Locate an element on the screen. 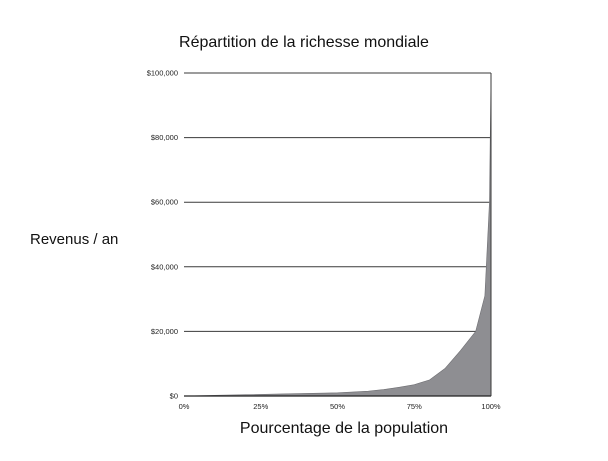 The height and width of the screenshot is (461, 608). y-tick-label: $80,000 is located at coordinates (164, 137).